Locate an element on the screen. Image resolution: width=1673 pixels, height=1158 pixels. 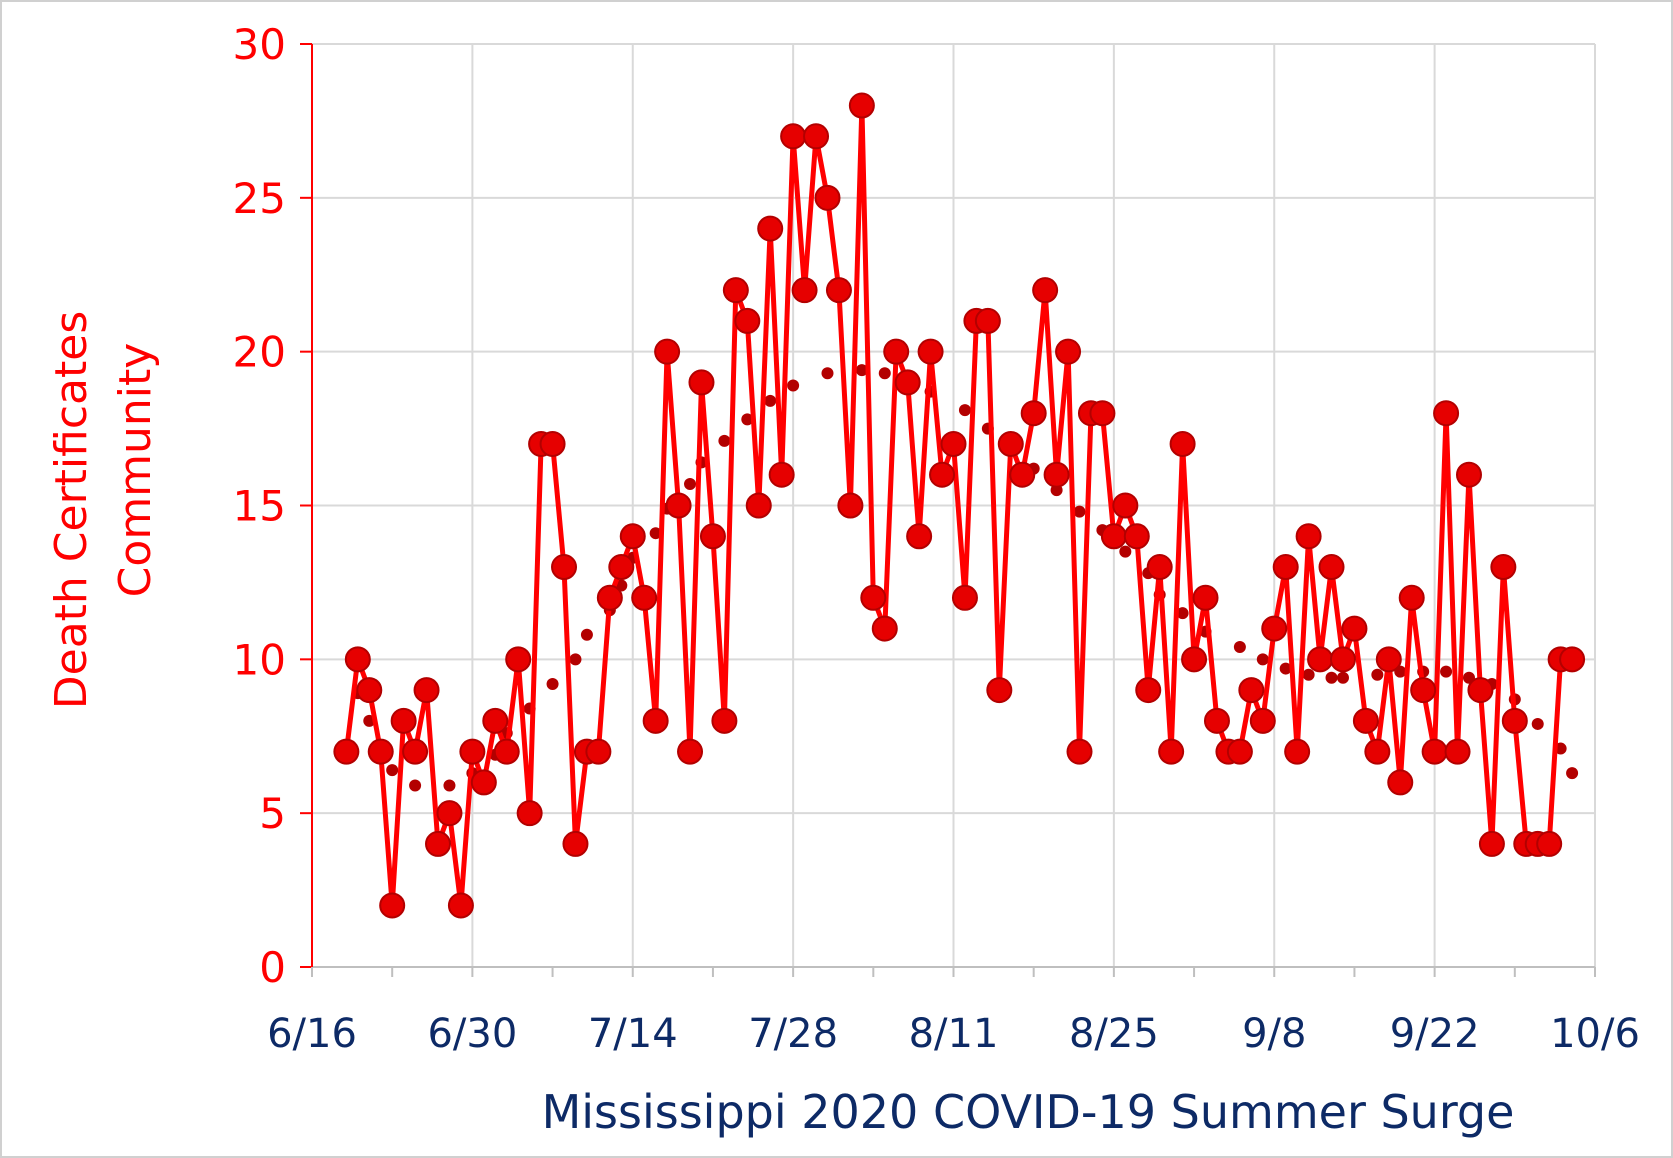
x-tick-label: 8/11 is located at coordinates (954, 1034).